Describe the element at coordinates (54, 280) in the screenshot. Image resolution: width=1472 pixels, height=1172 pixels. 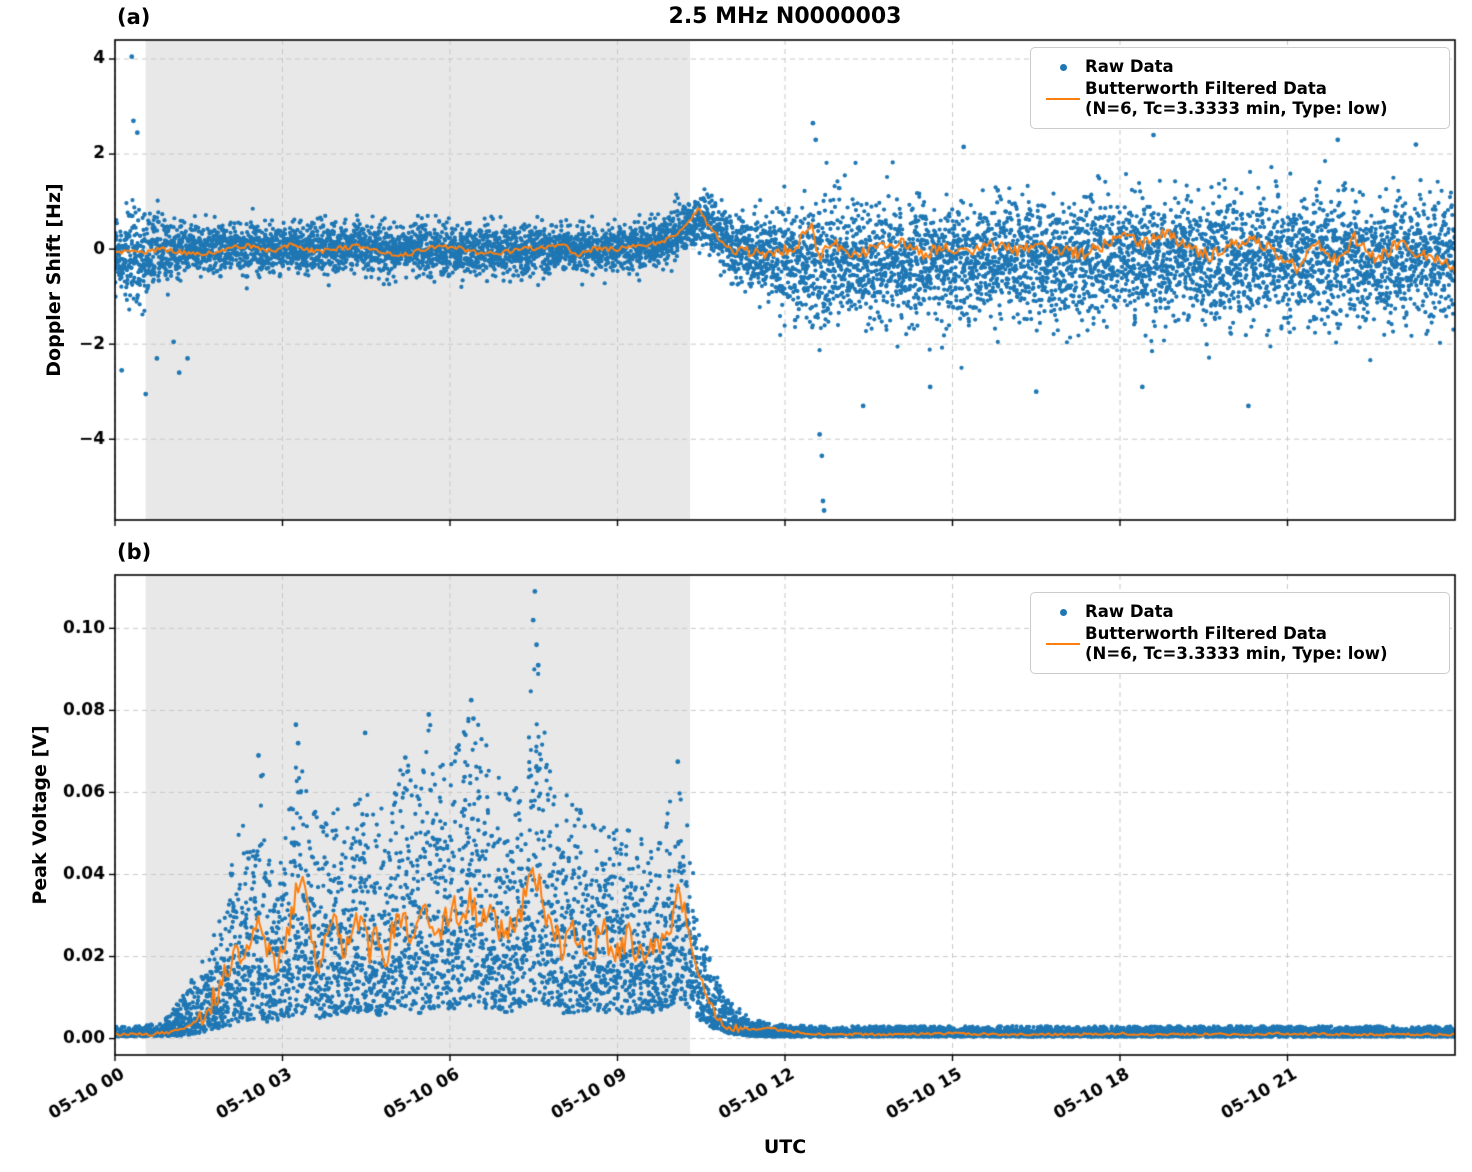
I see `doppler-shift-axis-label: Doppler Shift [Hz]` at that location.